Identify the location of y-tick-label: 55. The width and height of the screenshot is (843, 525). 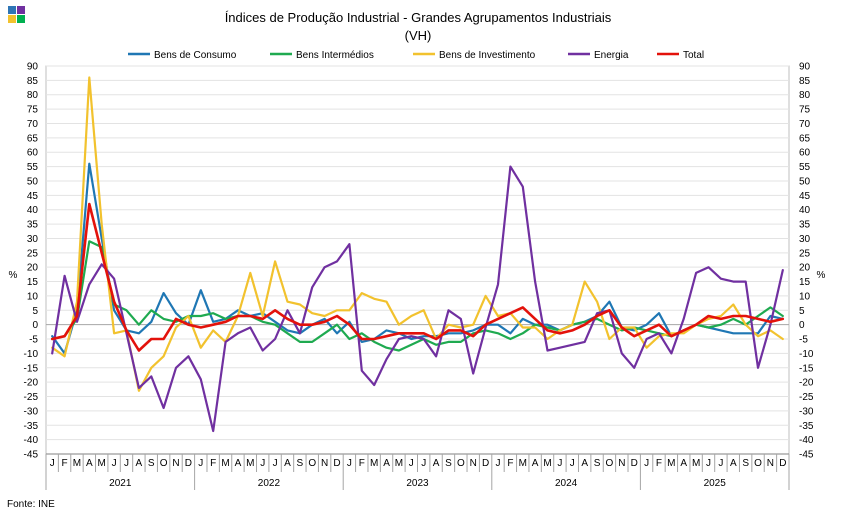
(33, 167).